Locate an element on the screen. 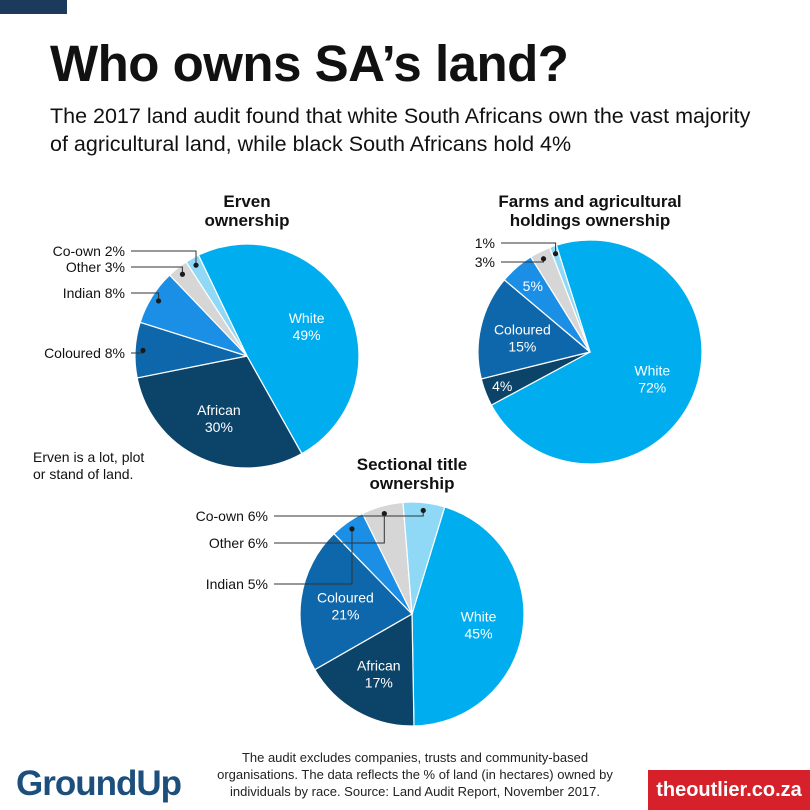  chart-3-label-co-own: Co-own 6% is located at coordinates (232, 516).